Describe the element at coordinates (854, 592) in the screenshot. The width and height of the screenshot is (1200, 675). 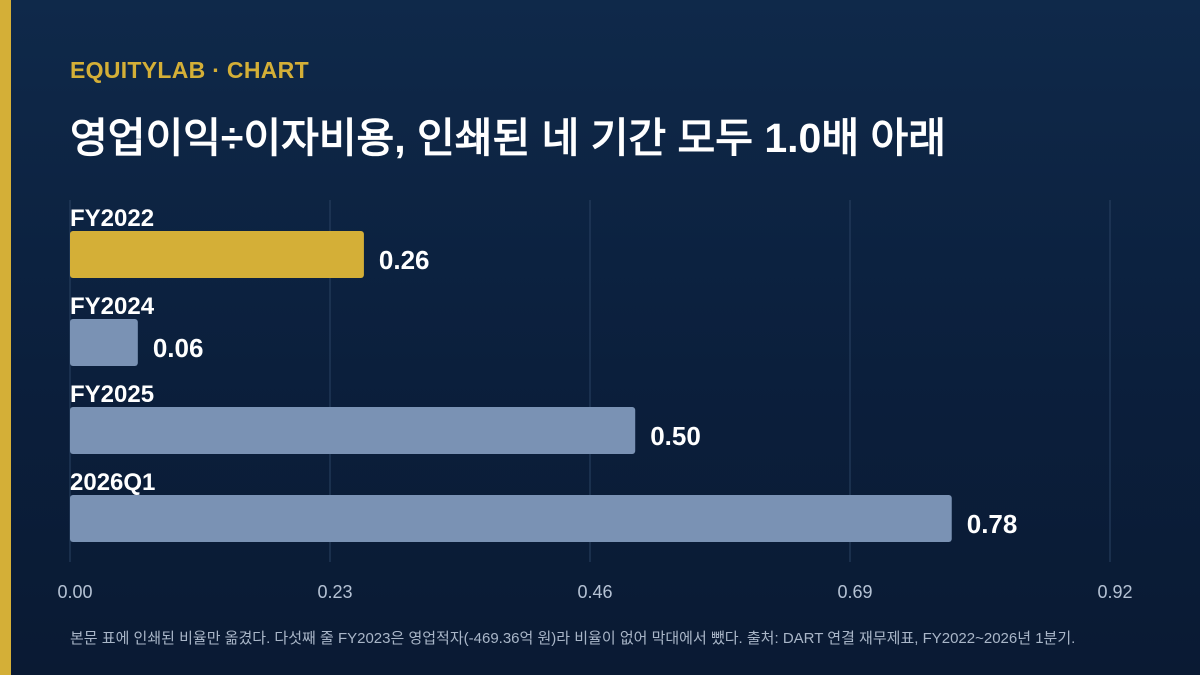
I see `x-tick-label: 0.69` at that location.